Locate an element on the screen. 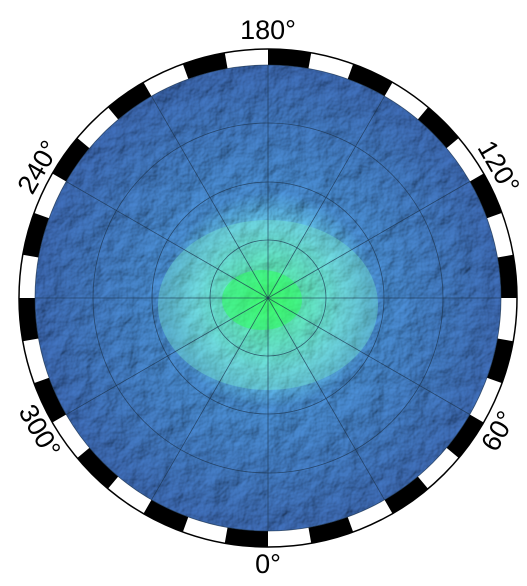 The width and height of the screenshot is (527, 586). longitude-label: 180° is located at coordinates (268, 30).